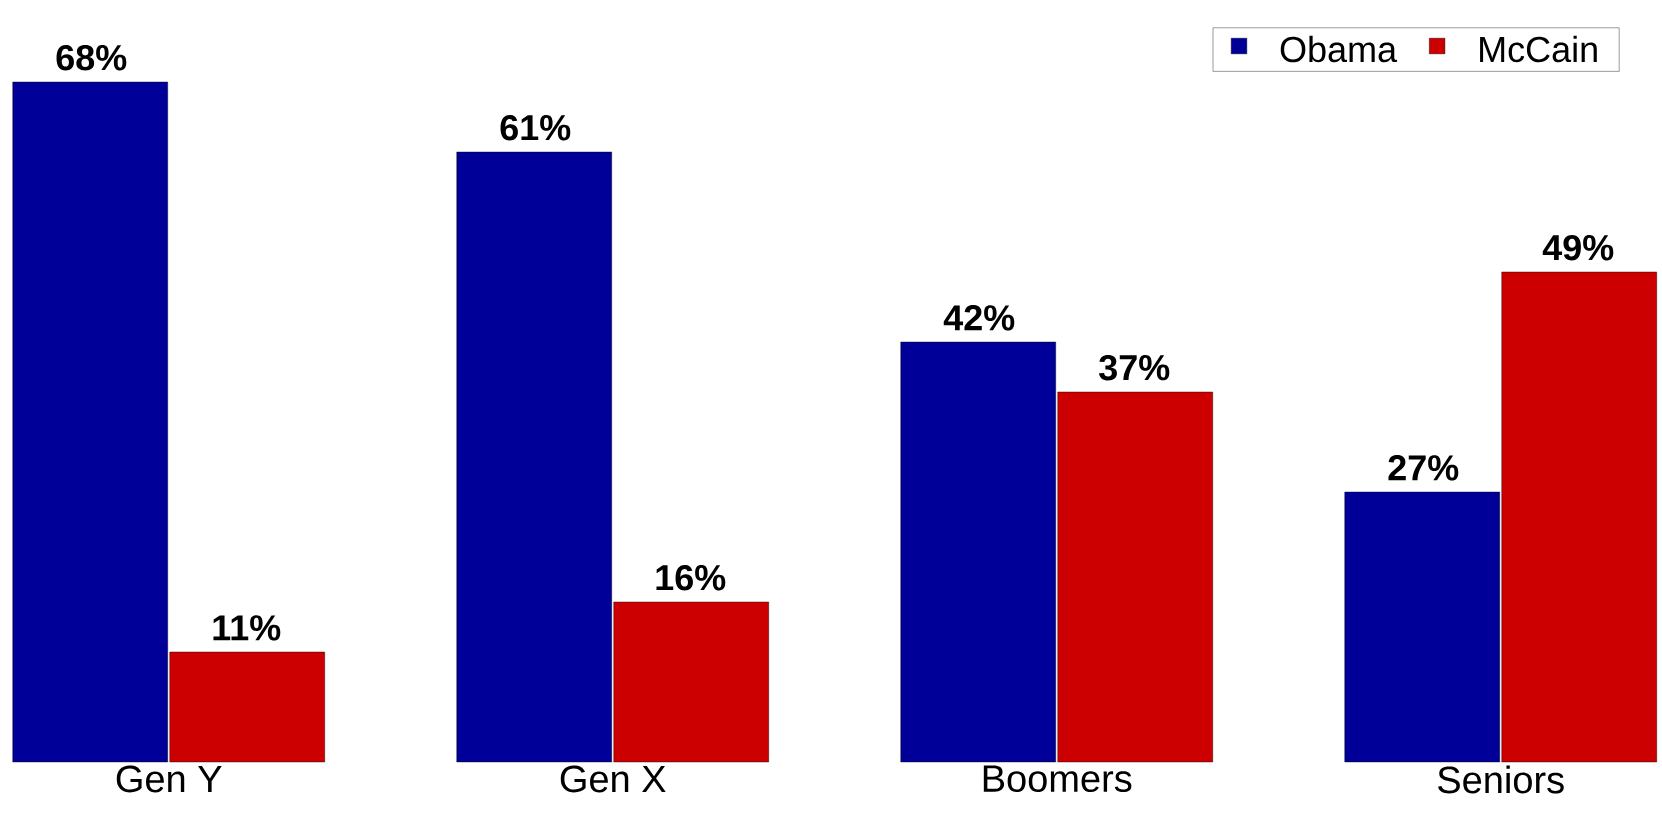 The image size is (1662, 820). I want to click on legend-label: Obama, so click(1339, 49).